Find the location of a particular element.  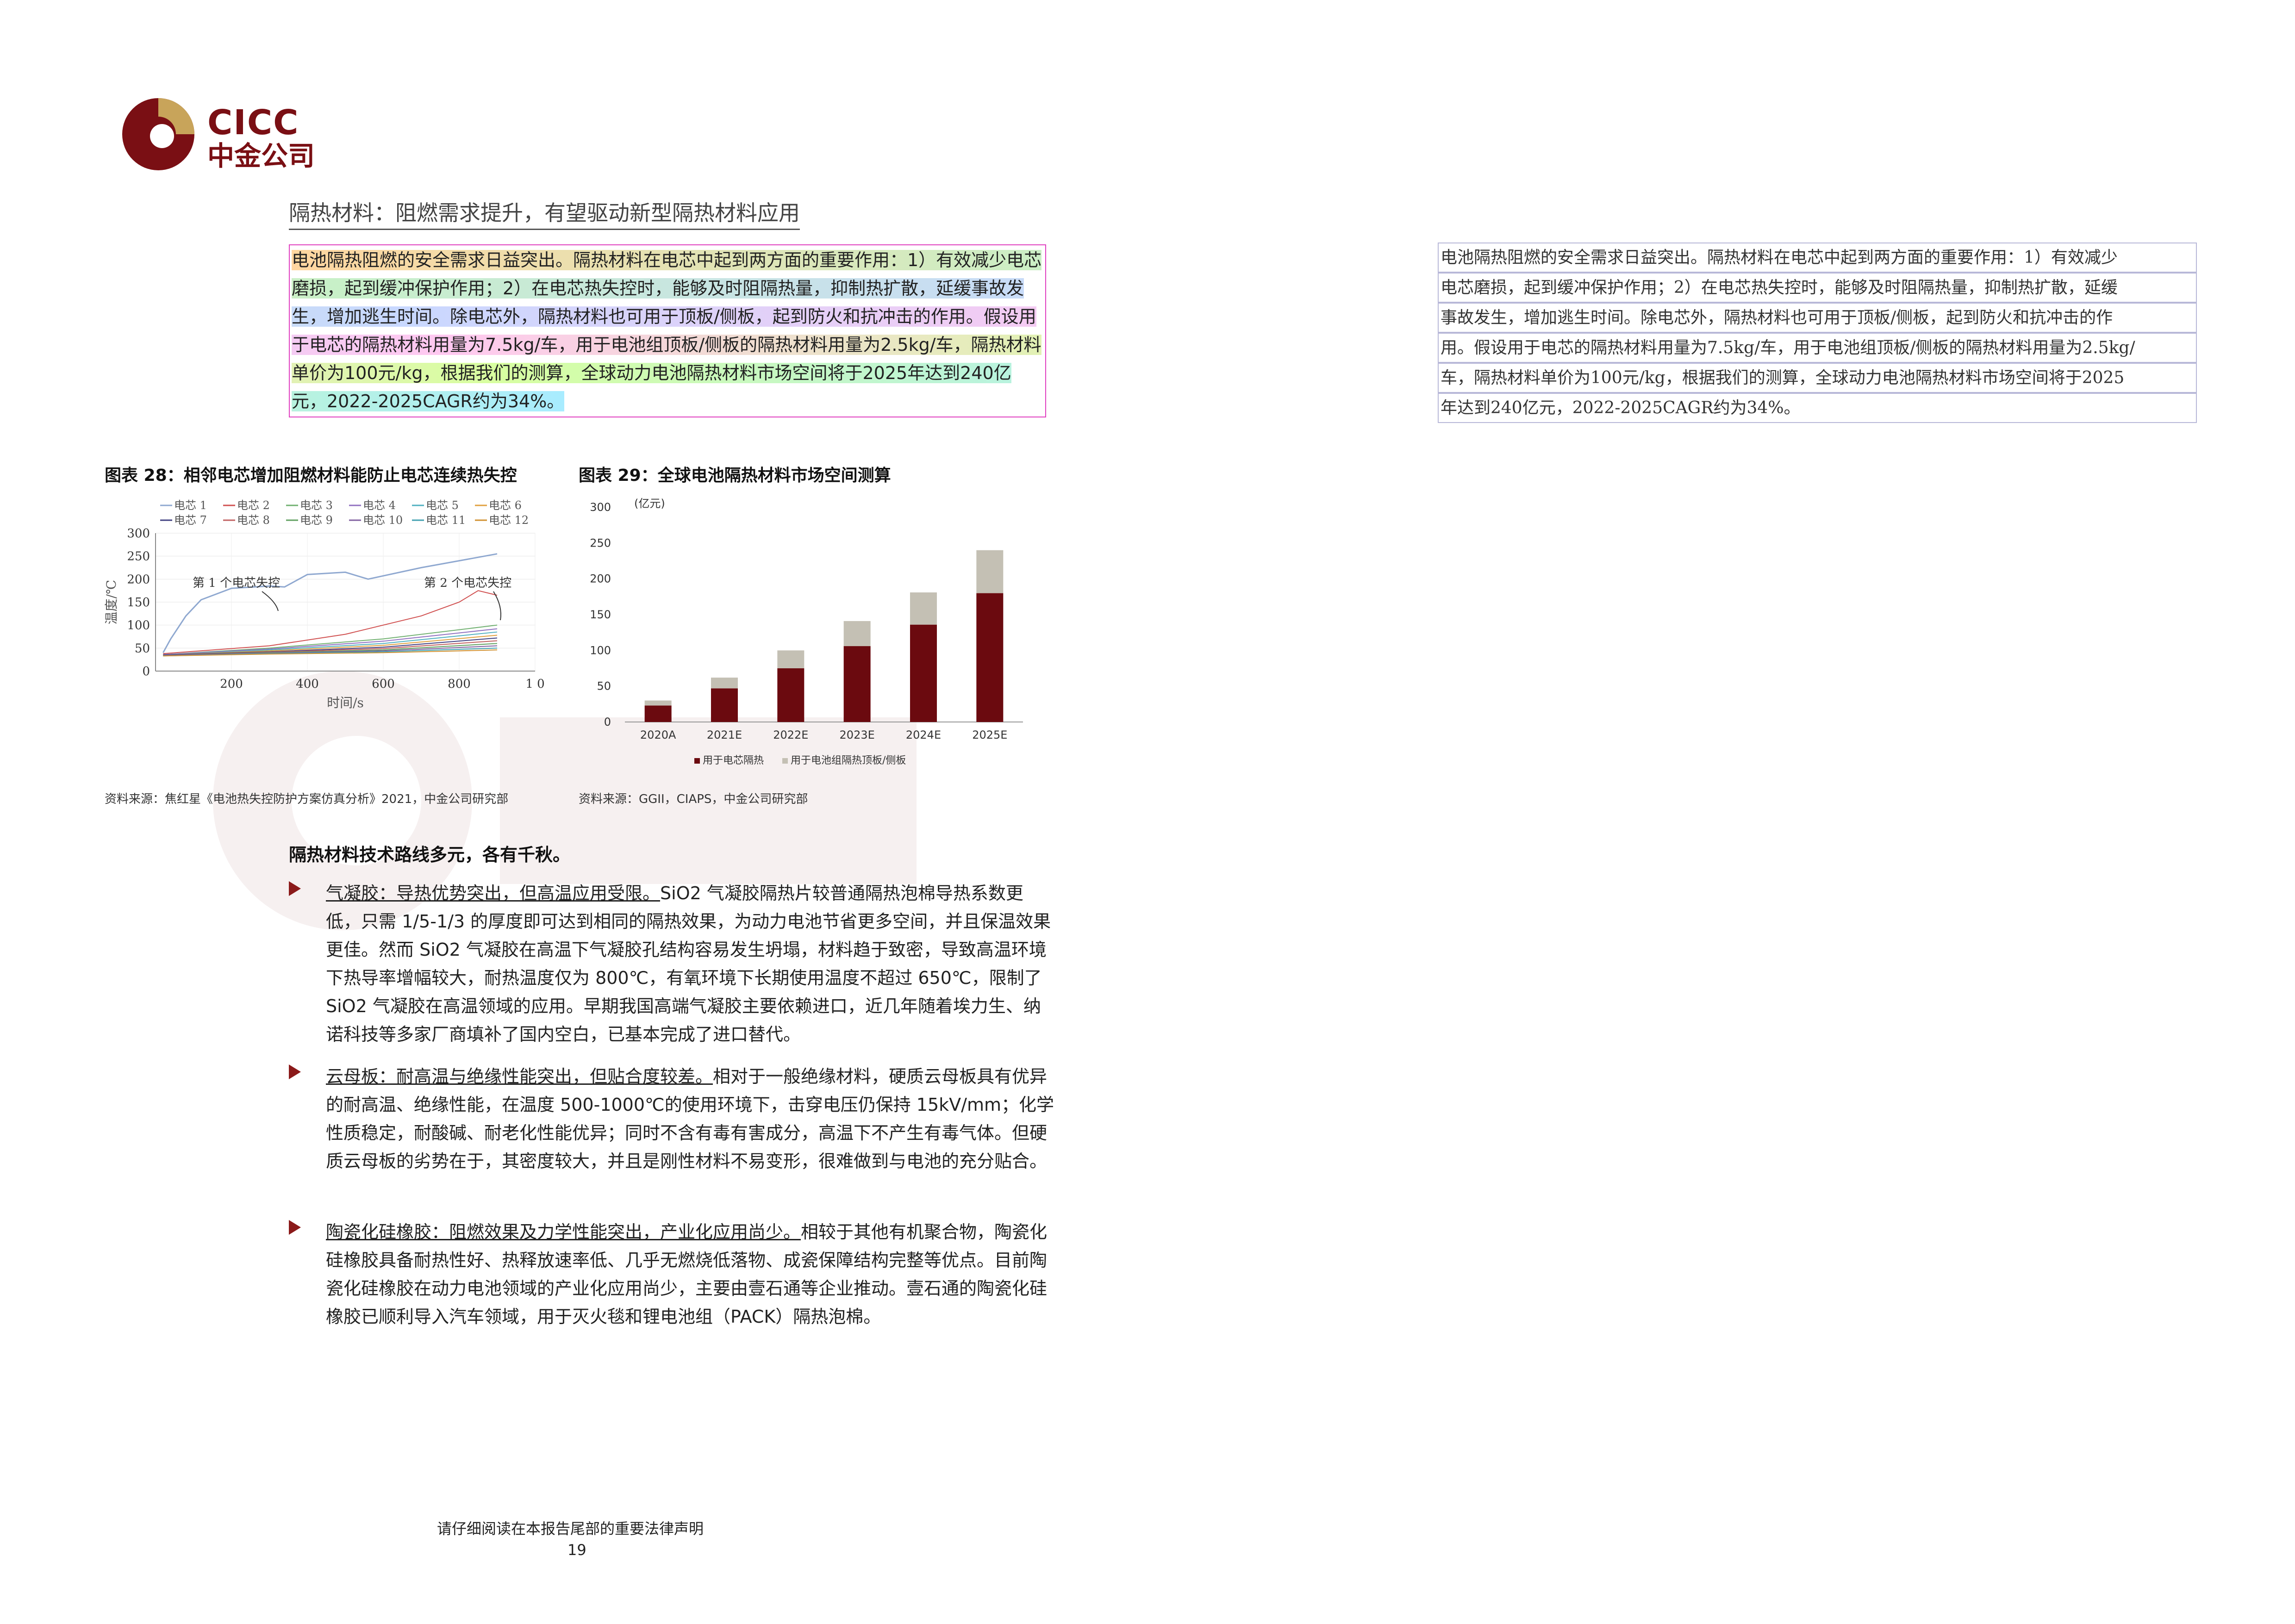

brand-name-cn: 中金公司 is located at coordinates (261, 156).